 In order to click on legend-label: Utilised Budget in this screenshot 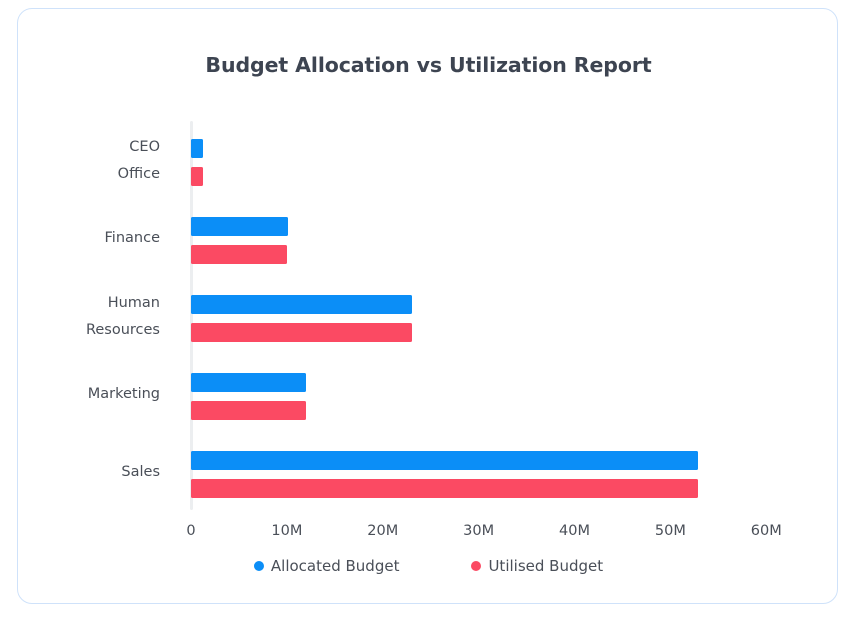, I will do `click(546, 566)`.